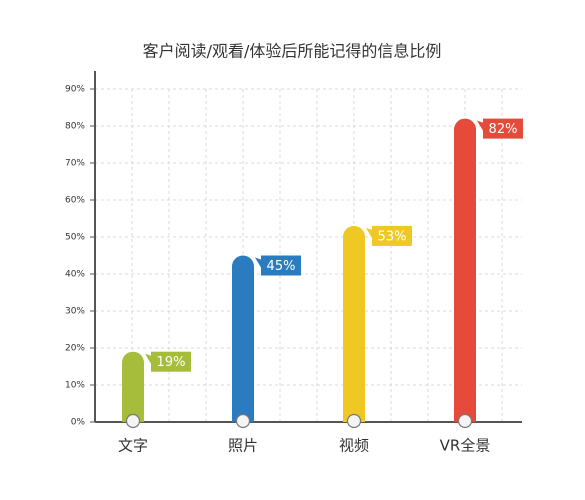 The height and width of the screenshot is (500, 585). What do you see at coordinates (75, 90) in the screenshot?
I see `y-tick-label: 90%` at bounding box center [75, 90].